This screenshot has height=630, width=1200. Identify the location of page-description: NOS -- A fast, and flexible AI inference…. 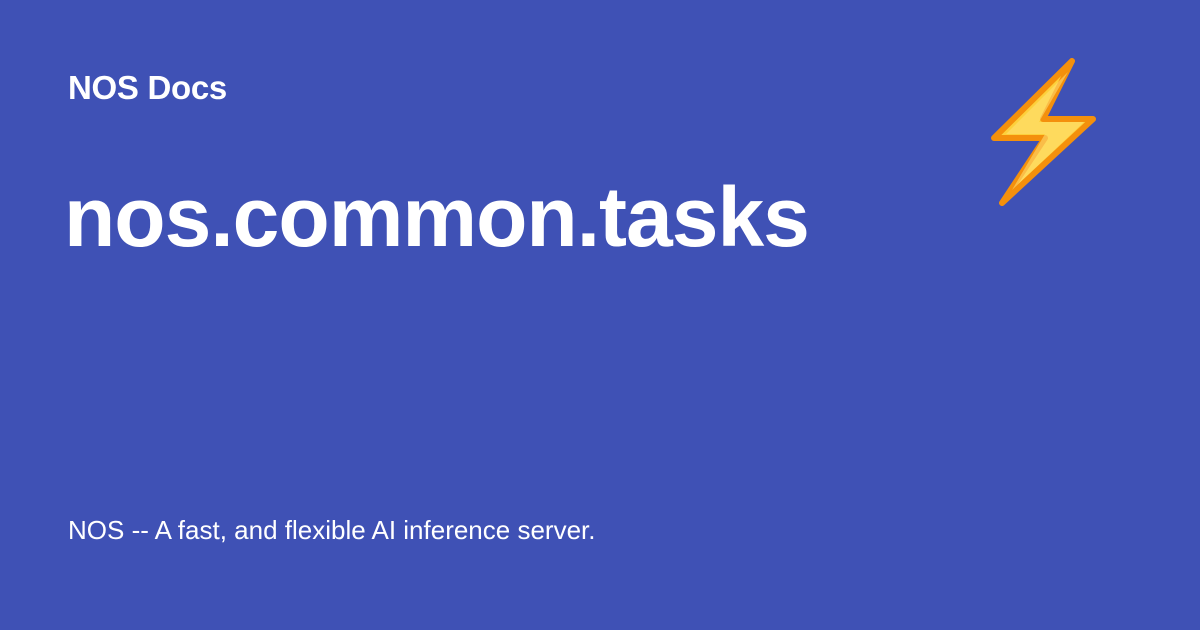
(332, 530).